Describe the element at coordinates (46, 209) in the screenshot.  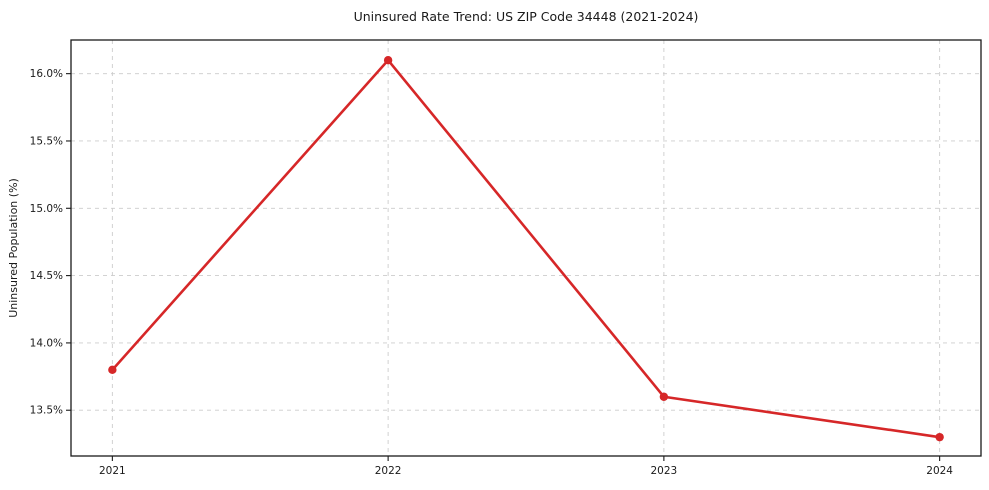
I see `y-tick-label: 15.0%` at that location.